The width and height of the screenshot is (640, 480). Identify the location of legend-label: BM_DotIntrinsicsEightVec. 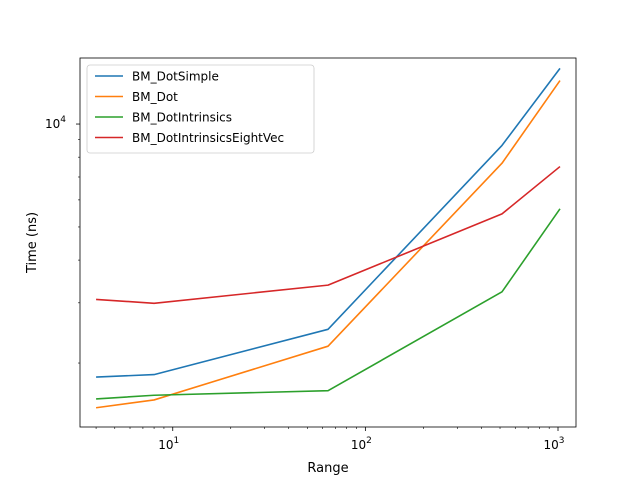
(208, 138).